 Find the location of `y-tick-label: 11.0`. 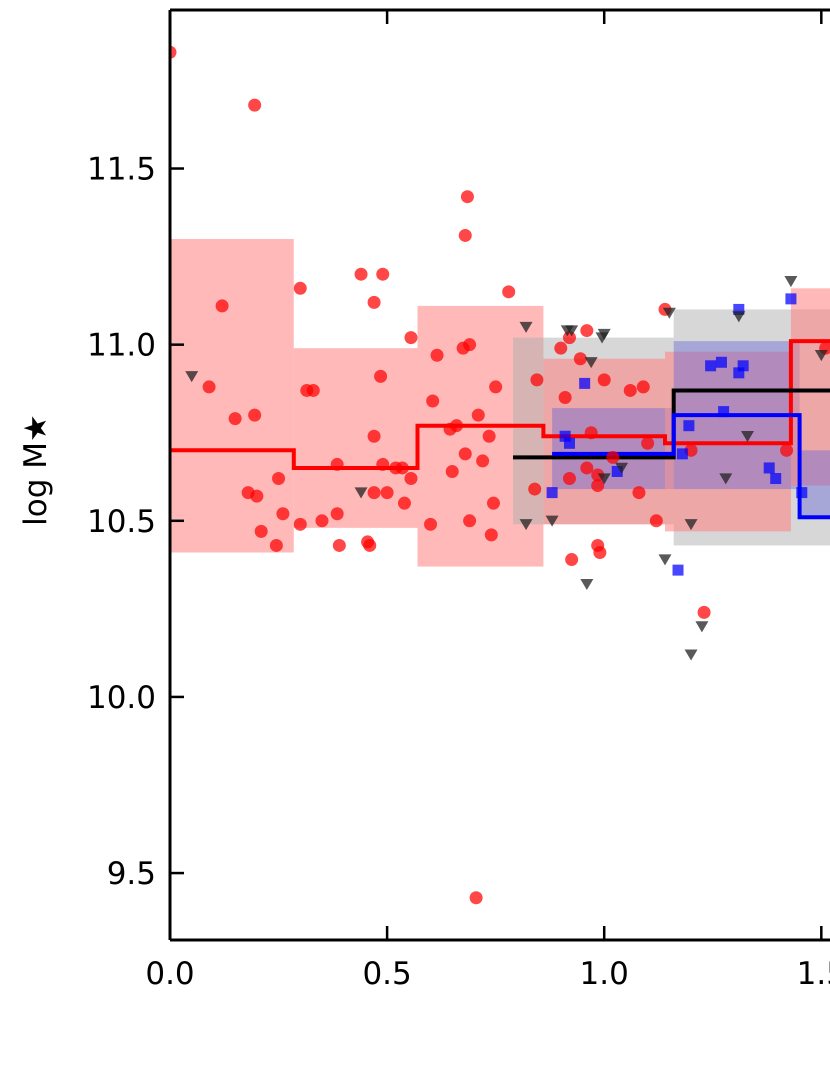

y-tick-label: 11.0 is located at coordinates (121, 346).